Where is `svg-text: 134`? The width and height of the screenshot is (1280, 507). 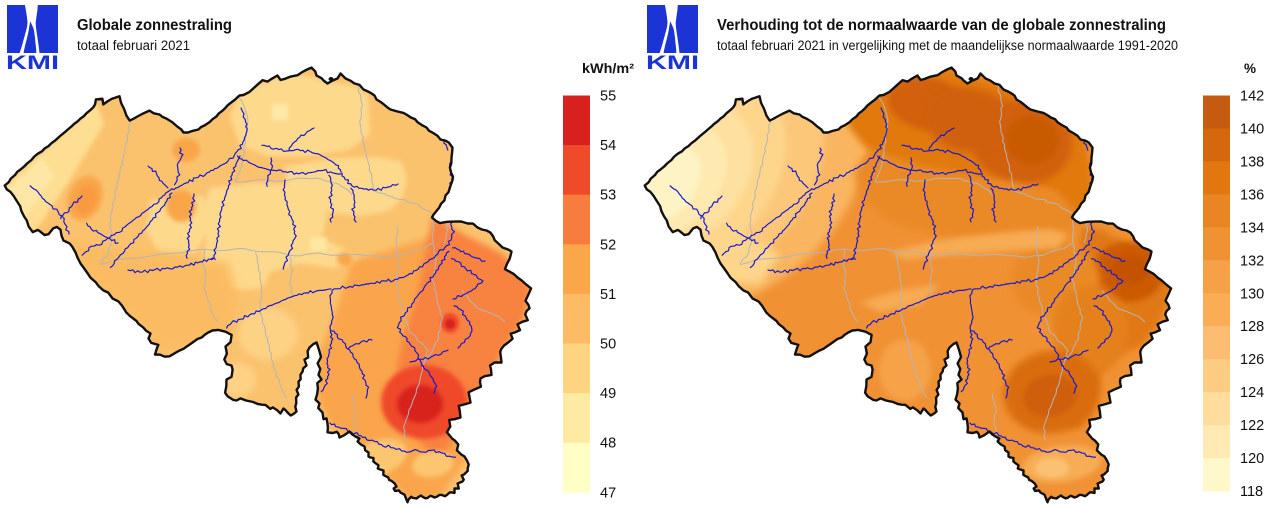
svg-text: 134 is located at coordinates (1252, 228).